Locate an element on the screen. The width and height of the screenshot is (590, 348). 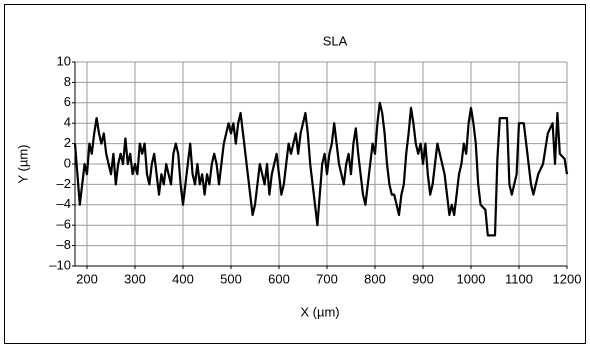
y-tick-label: 2 is located at coordinates (67, 142).